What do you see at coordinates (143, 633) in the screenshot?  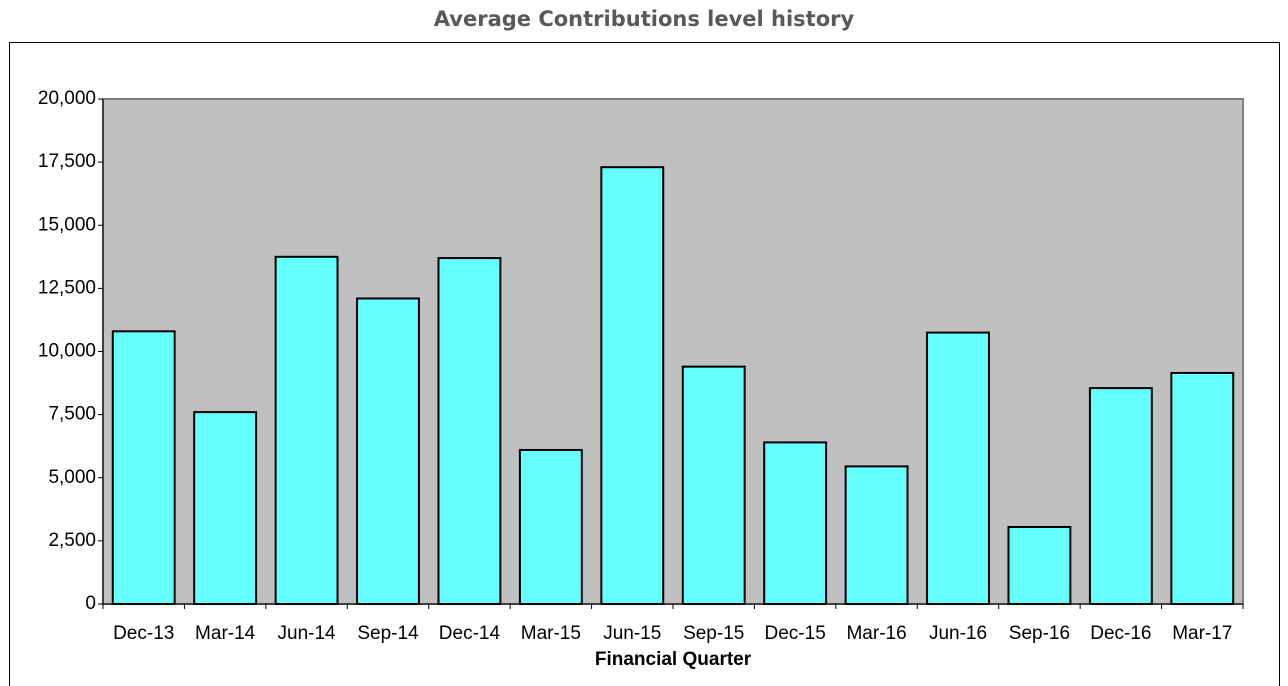 I see `x-tick-label: Dec-13` at bounding box center [143, 633].